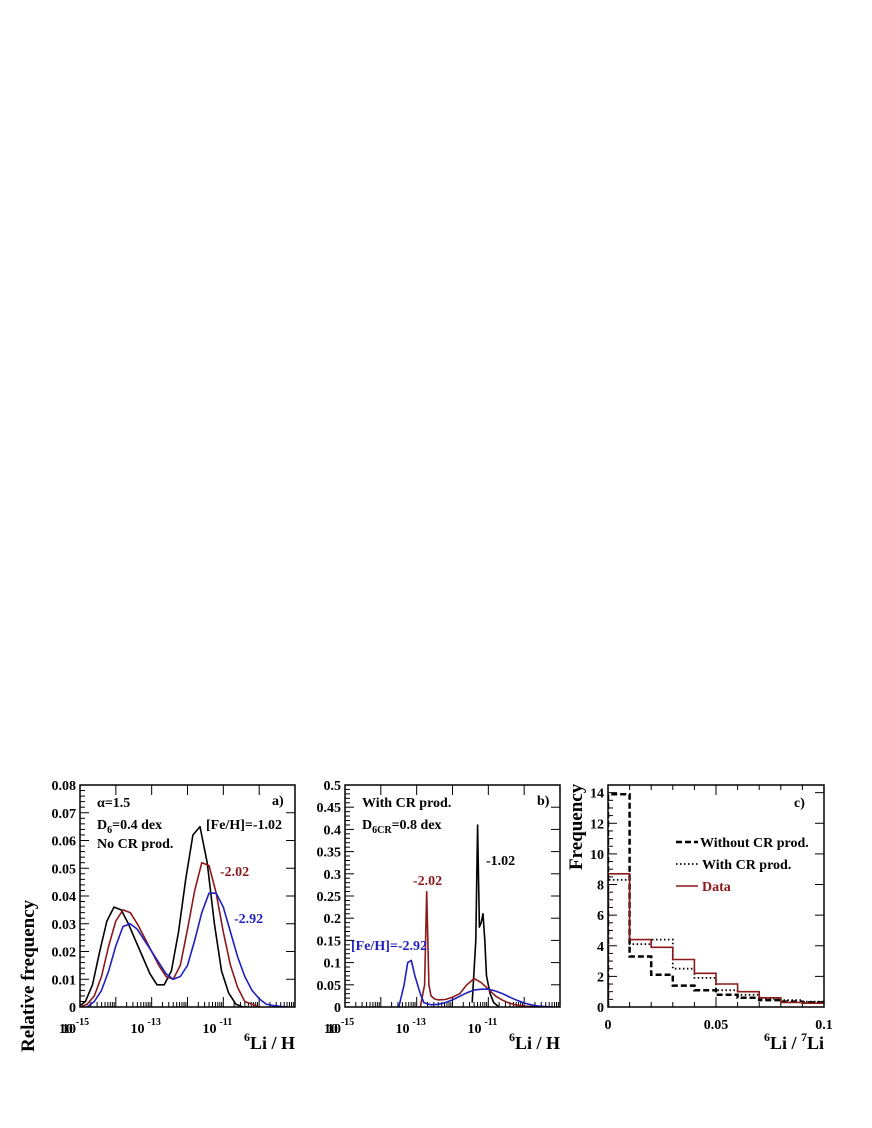 The width and height of the screenshot is (872, 1128). I want to click on histogram-solid, so click(716, 940).